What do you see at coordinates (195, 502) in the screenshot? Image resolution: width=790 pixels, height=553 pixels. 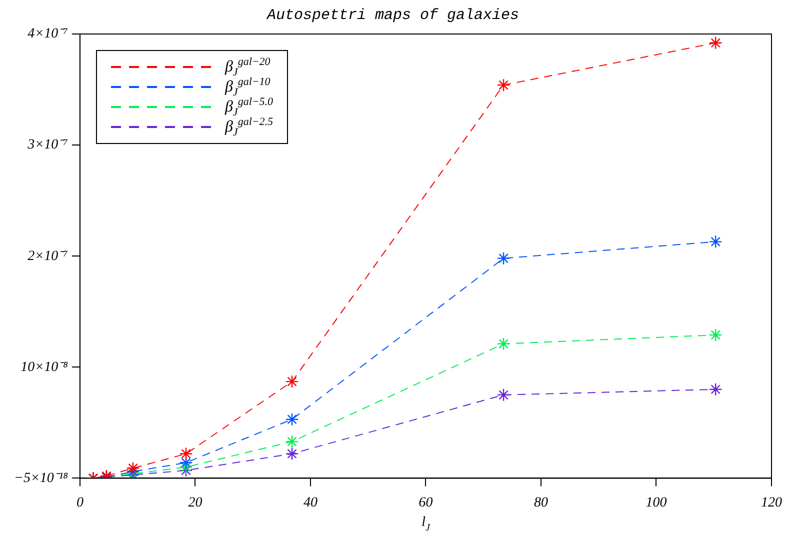 I see `x-tick-label: 20` at bounding box center [195, 502].